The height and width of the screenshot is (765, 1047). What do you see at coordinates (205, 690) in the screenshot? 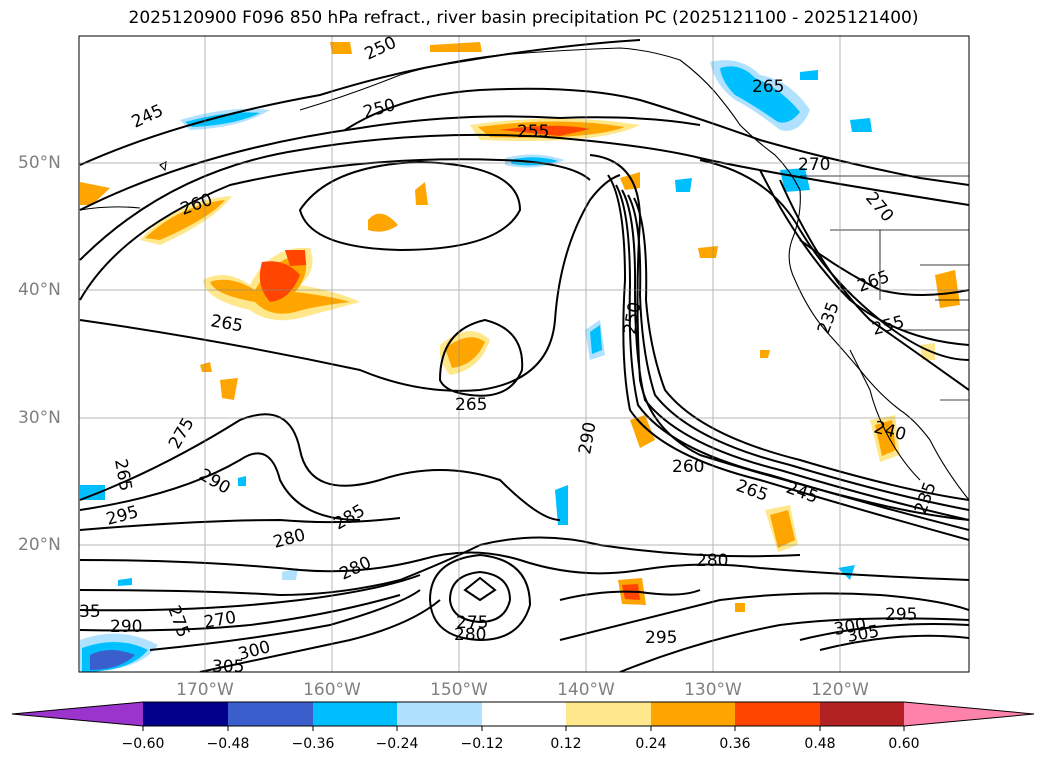
I see `lon-label: 170°W` at bounding box center [205, 690].